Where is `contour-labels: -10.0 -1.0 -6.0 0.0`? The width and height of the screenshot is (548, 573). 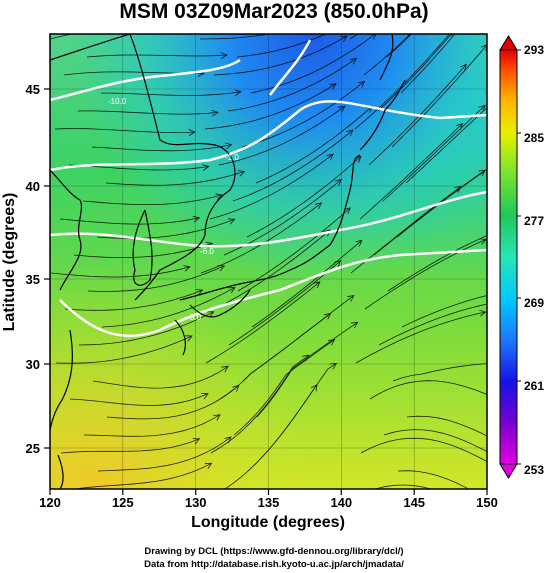 contour-labels: -10.0 -1.0 -6.0 0.0 is located at coordinates (173, 209).